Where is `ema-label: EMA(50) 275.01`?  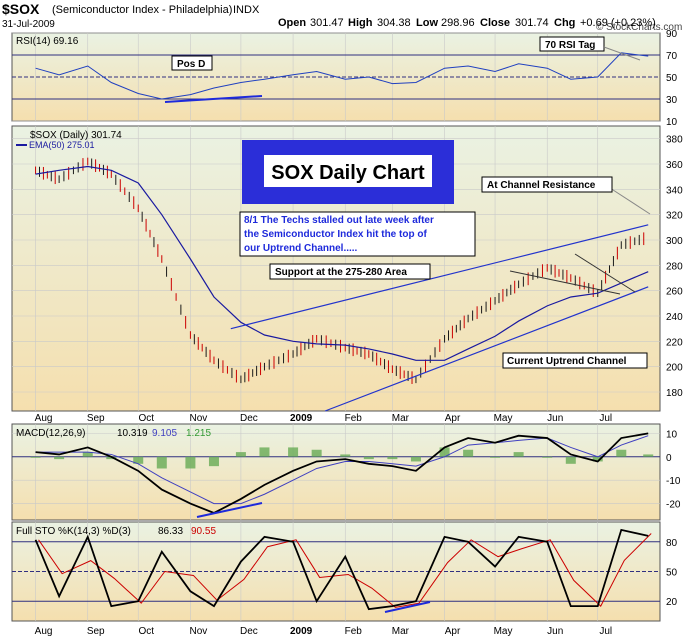 ema-label: EMA(50) 275.01 is located at coordinates (62, 145).